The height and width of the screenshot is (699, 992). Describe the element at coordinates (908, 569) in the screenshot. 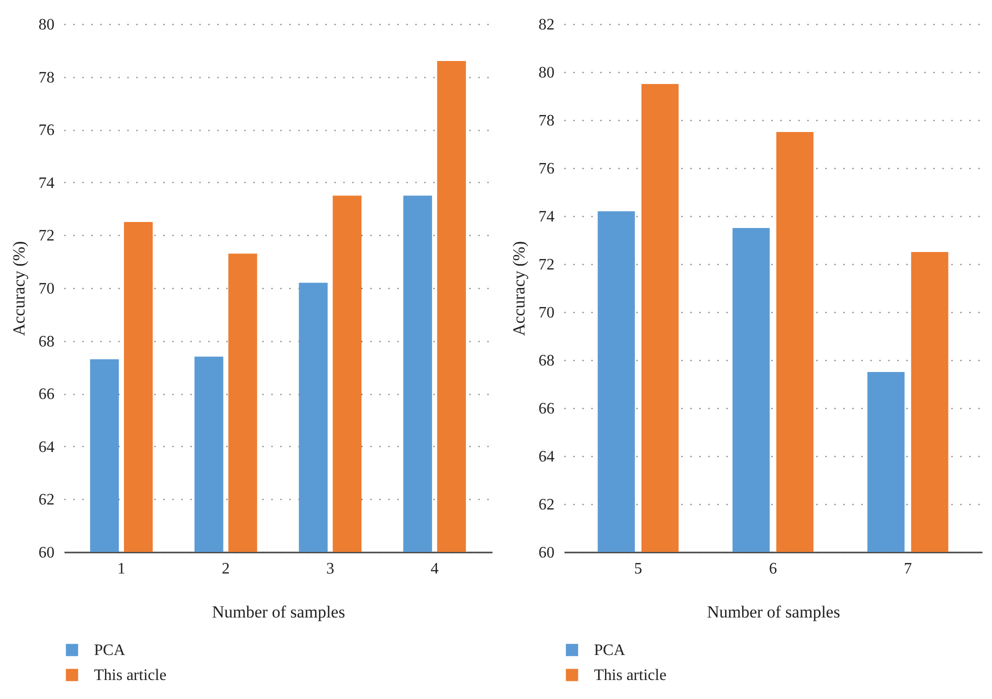

I see `x-tick-label: 7` at that location.